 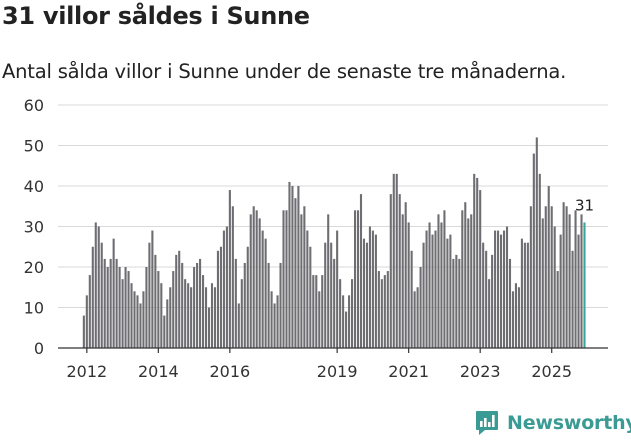 I want to click on y-tick-label: 60, so click(x=34, y=105).